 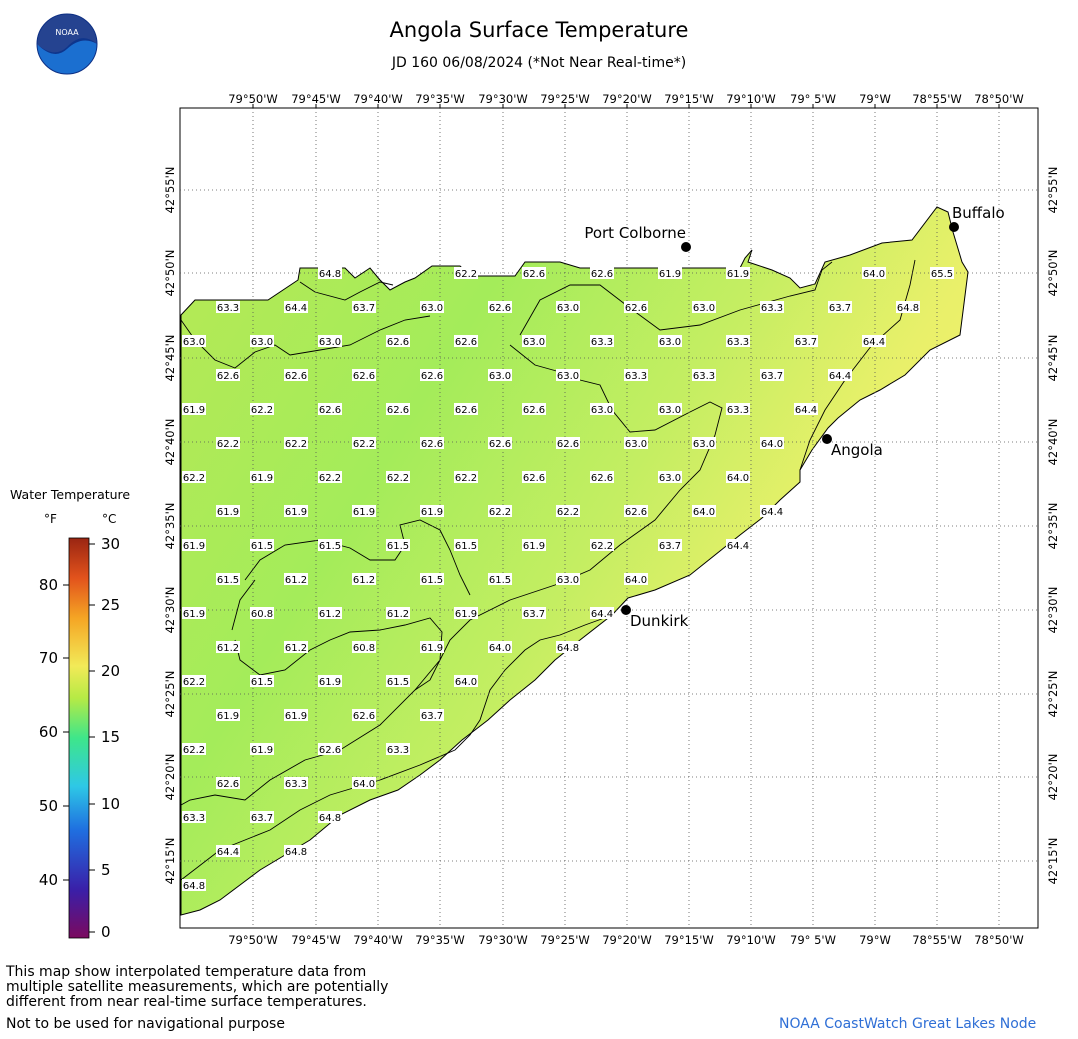 What do you see at coordinates (48, 585) in the screenshot?
I see `legend-f-tick: 80` at bounding box center [48, 585].